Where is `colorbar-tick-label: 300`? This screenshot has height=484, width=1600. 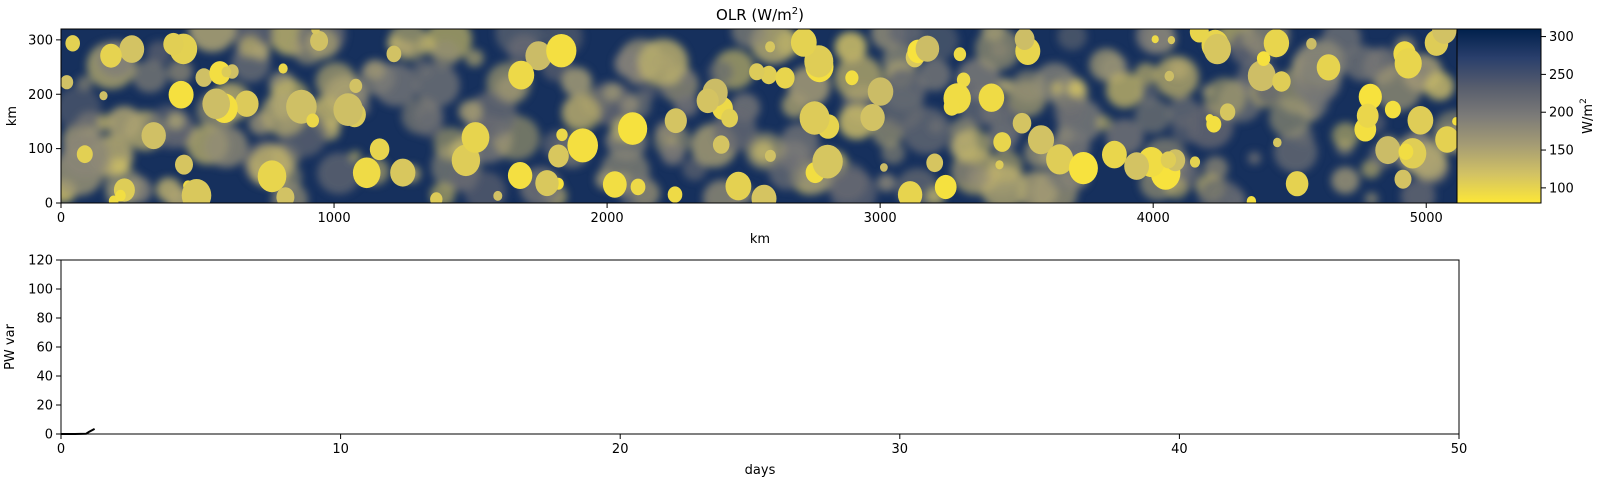
colorbar-tick-label: 300 is located at coordinates (1561, 37).